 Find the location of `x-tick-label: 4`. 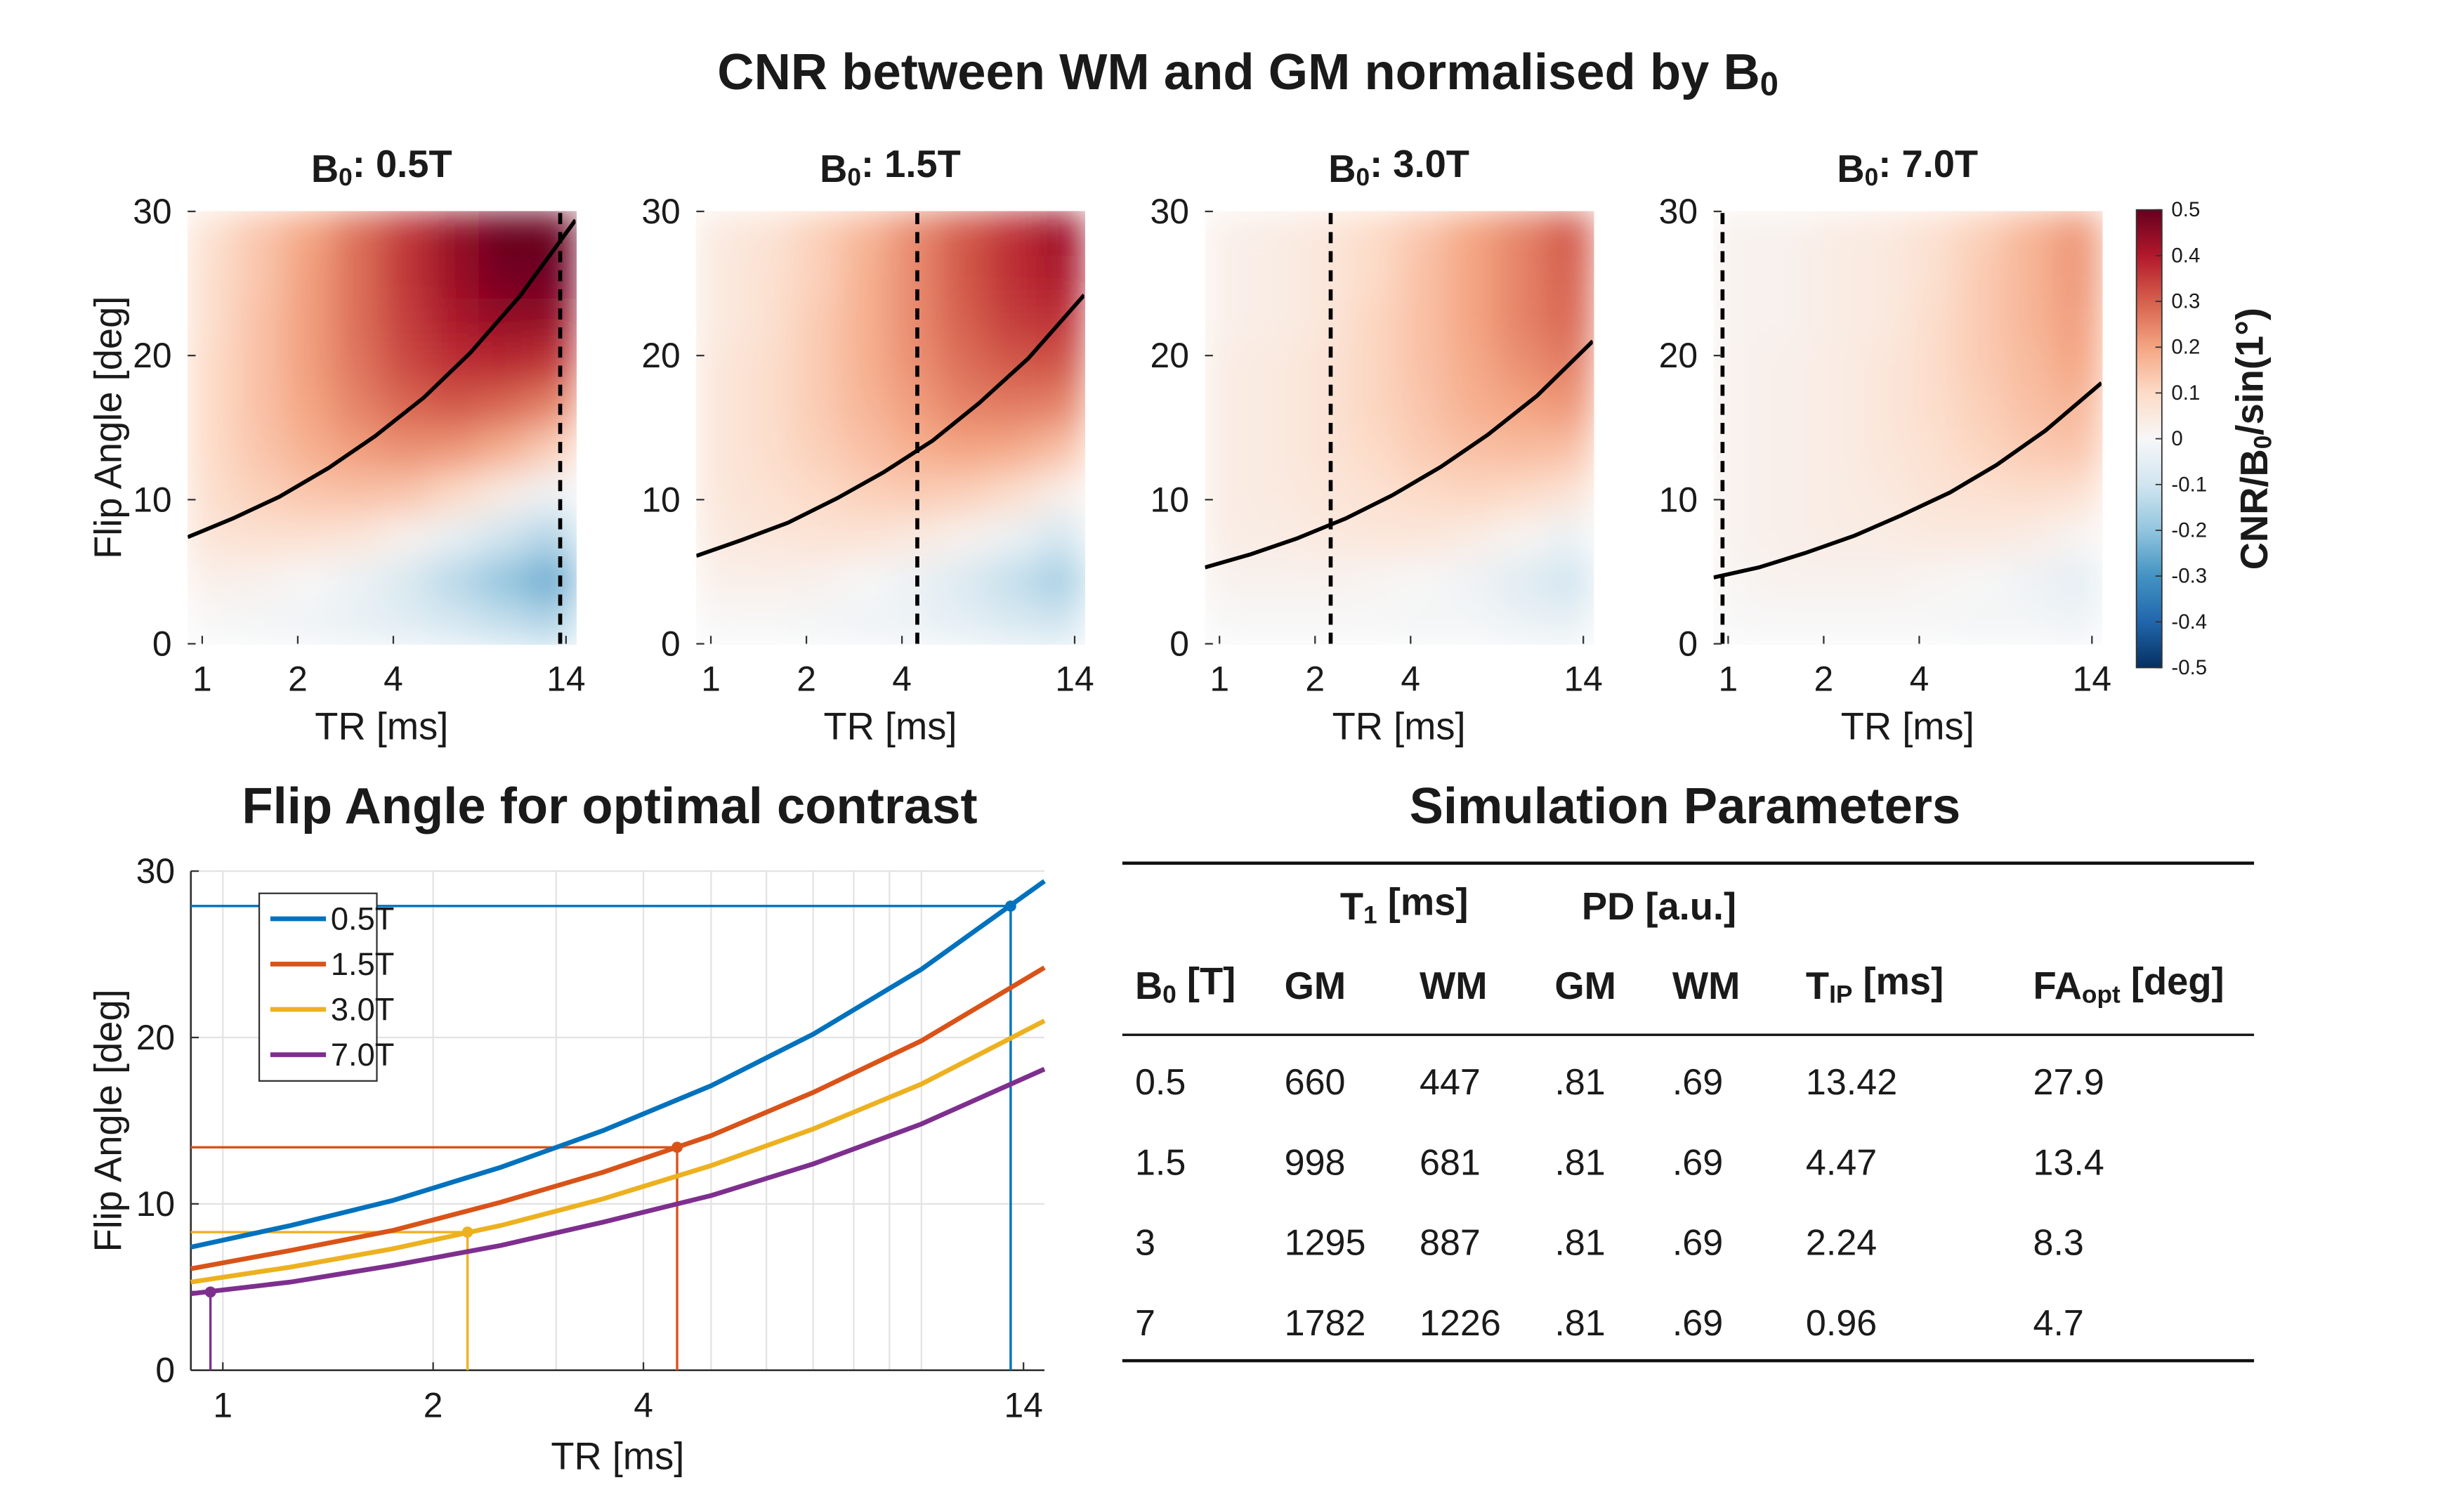

x-tick-label: 4 is located at coordinates (902, 678).